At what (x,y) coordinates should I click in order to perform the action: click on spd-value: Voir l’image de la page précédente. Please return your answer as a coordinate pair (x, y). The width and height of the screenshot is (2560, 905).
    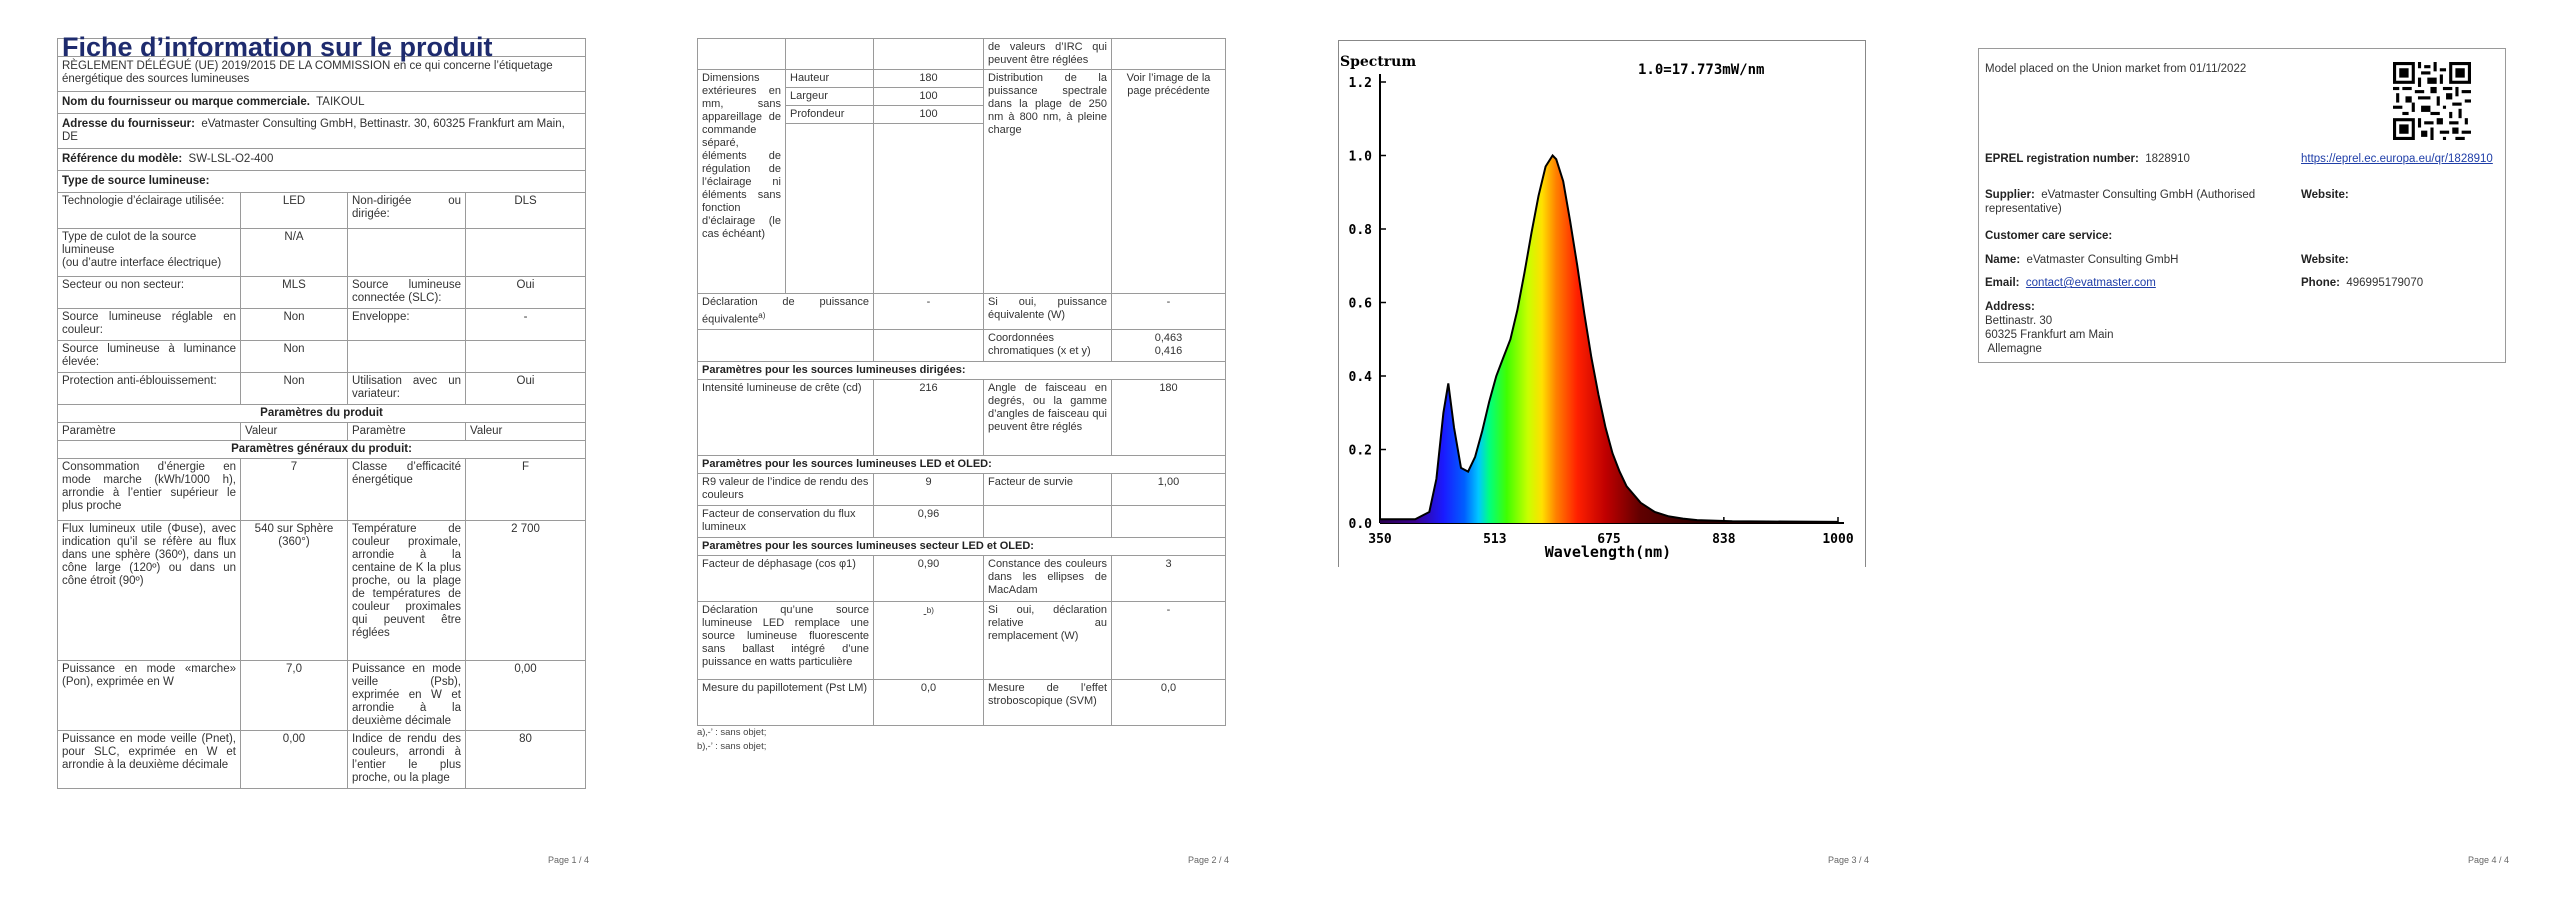
    Looking at the image, I should click on (1168, 181).